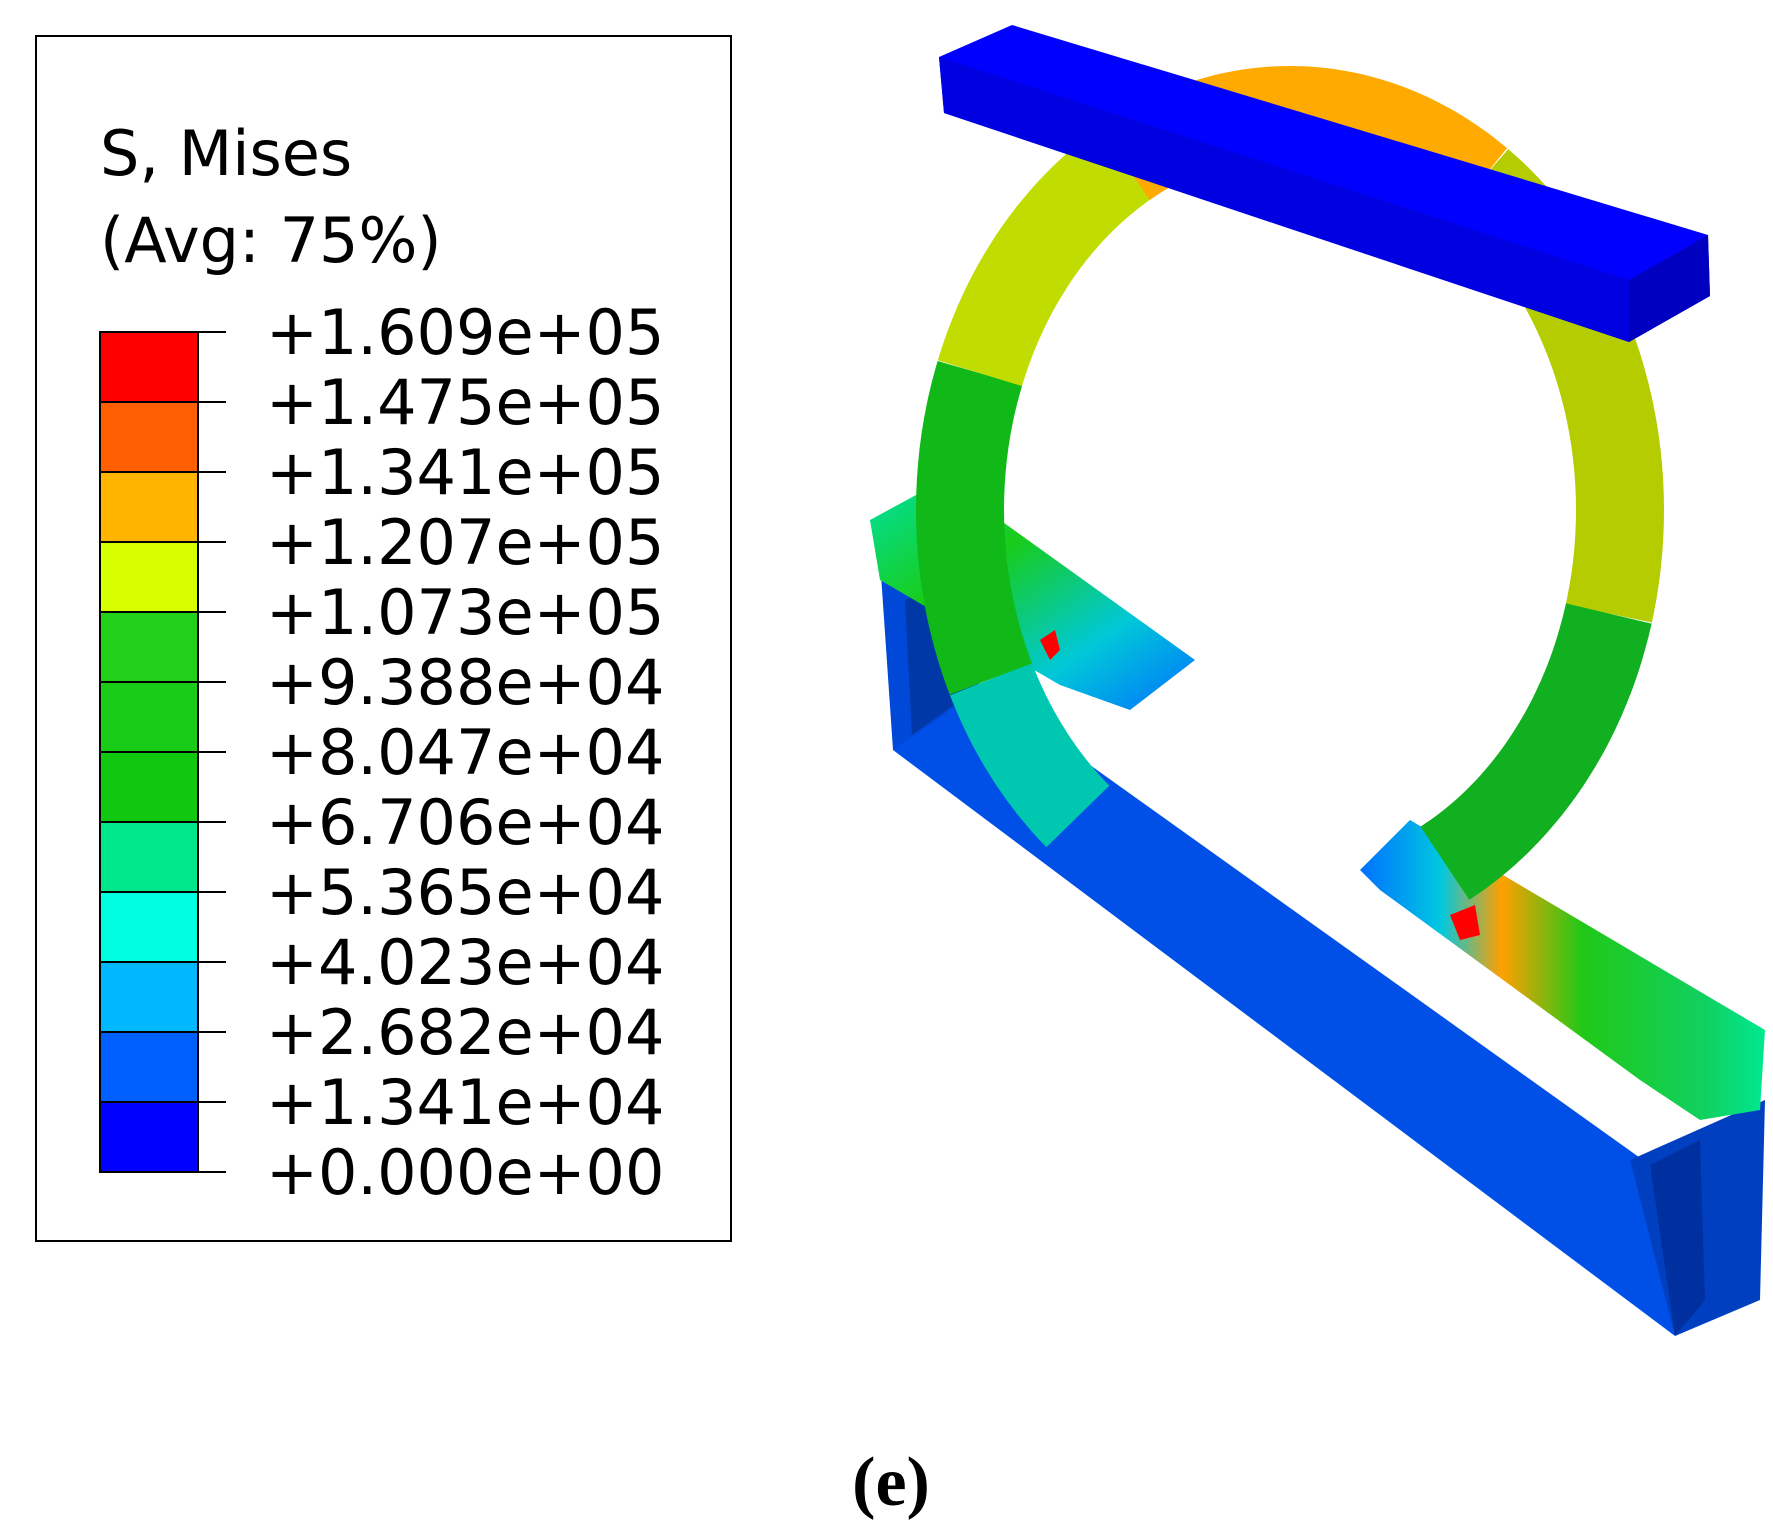 The height and width of the screenshot is (1538, 1773). Describe the element at coordinates (465, 542) in the screenshot. I see `legend-level: +1.207e+05` at that location.